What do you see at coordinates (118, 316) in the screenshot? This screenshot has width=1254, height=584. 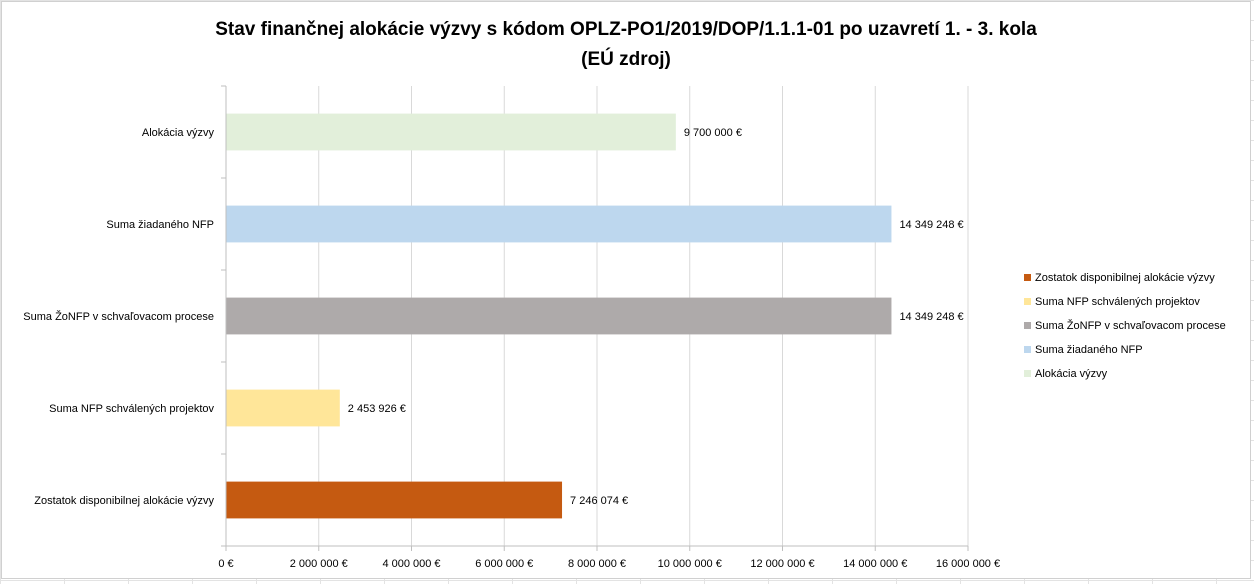 I see `category-label: Suma ŽoNFP v schvaľovacom procese` at bounding box center [118, 316].